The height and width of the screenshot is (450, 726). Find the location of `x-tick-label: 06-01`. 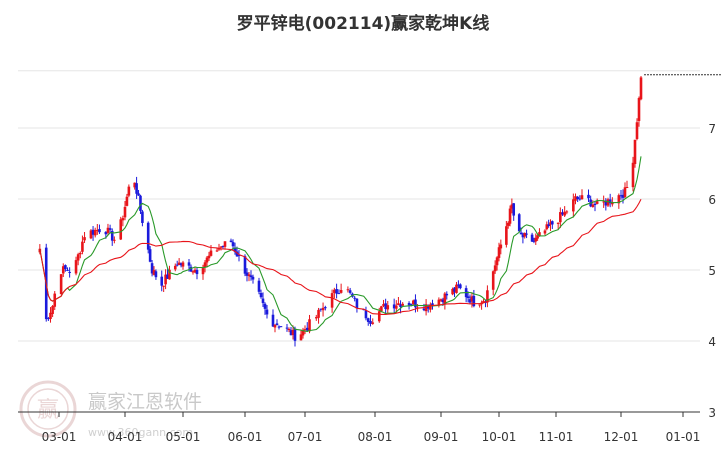

x-tick-label: 06-01 is located at coordinates (245, 437).